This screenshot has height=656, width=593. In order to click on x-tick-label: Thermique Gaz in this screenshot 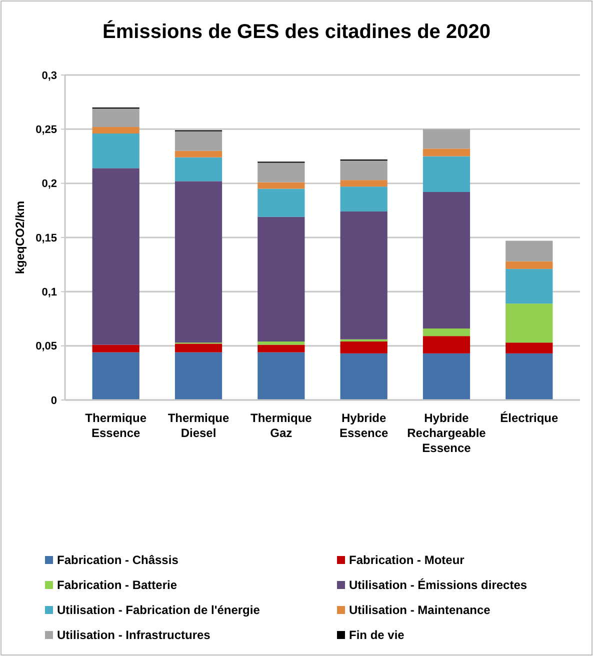, I will do `click(281, 425)`.